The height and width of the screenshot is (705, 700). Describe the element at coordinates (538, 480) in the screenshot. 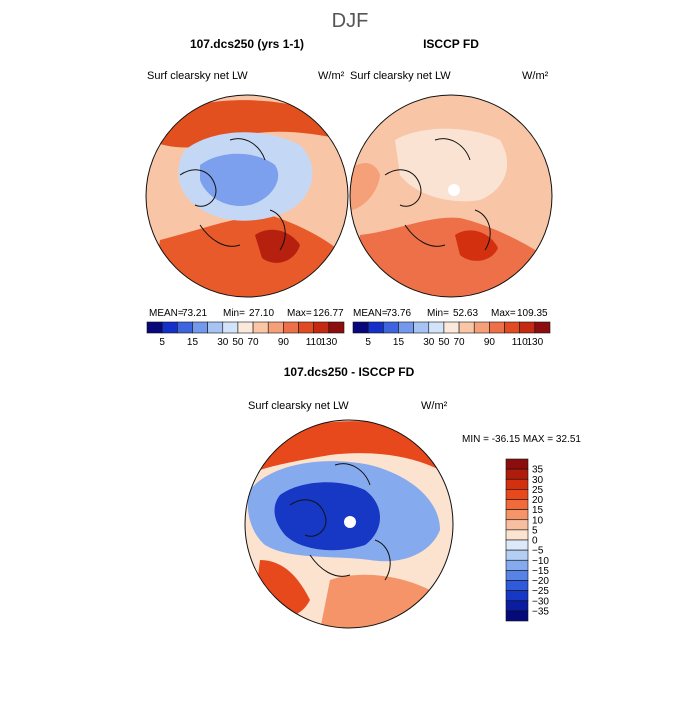

I see `colorbar-difference-tick-label: 30` at that location.